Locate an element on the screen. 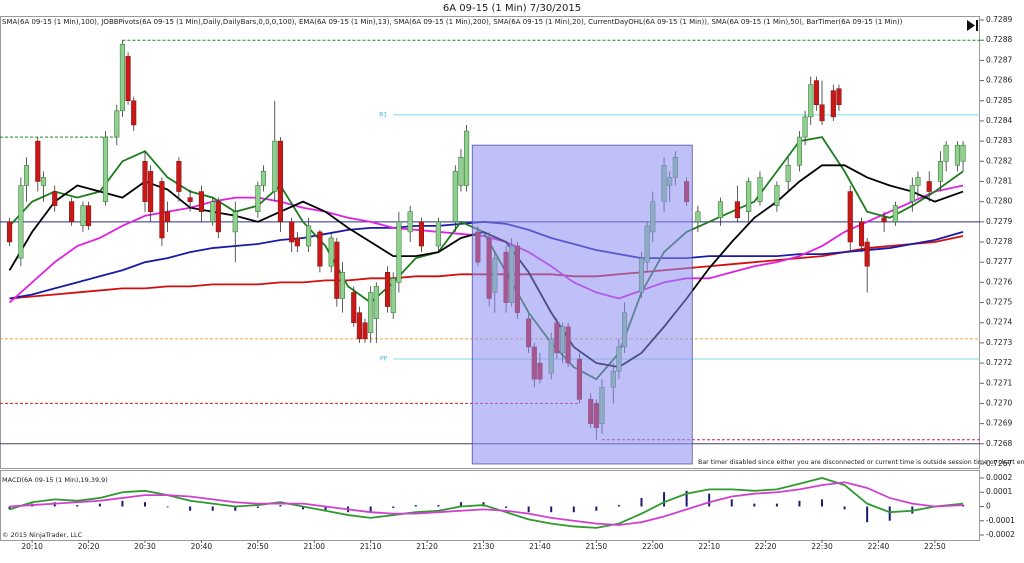 This screenshot has width=1024, height=563. x-tick-label: 21:20 is located at coordinates (427, 546).